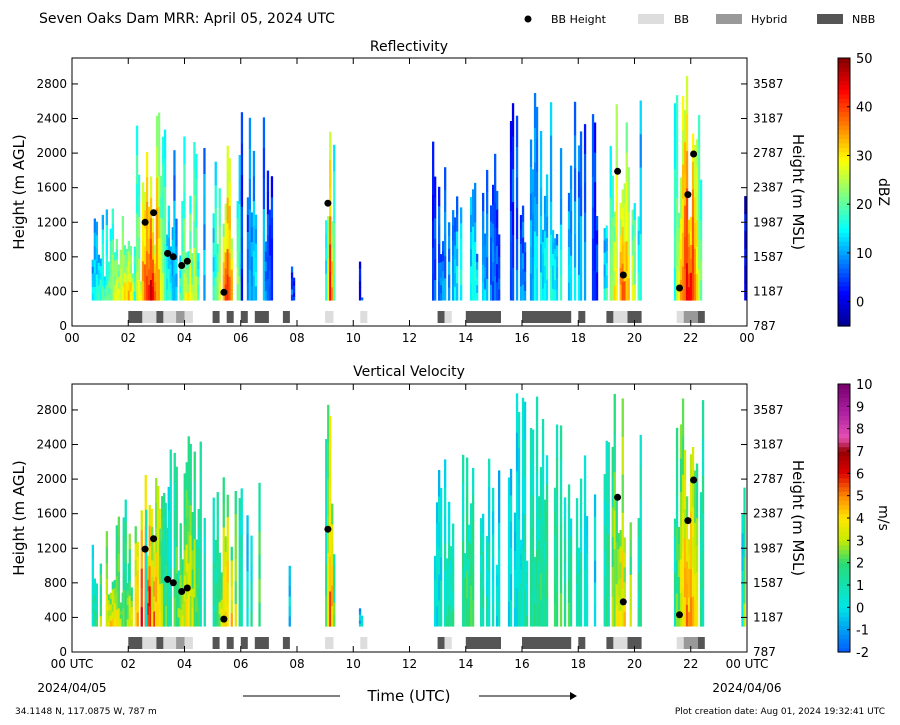 The width and height of the screenshot is (900, 725). What do you see at coordinates (634, 338) in the screenshot?
I see `x-tick-label: 20` at bounding box center [634, 338].